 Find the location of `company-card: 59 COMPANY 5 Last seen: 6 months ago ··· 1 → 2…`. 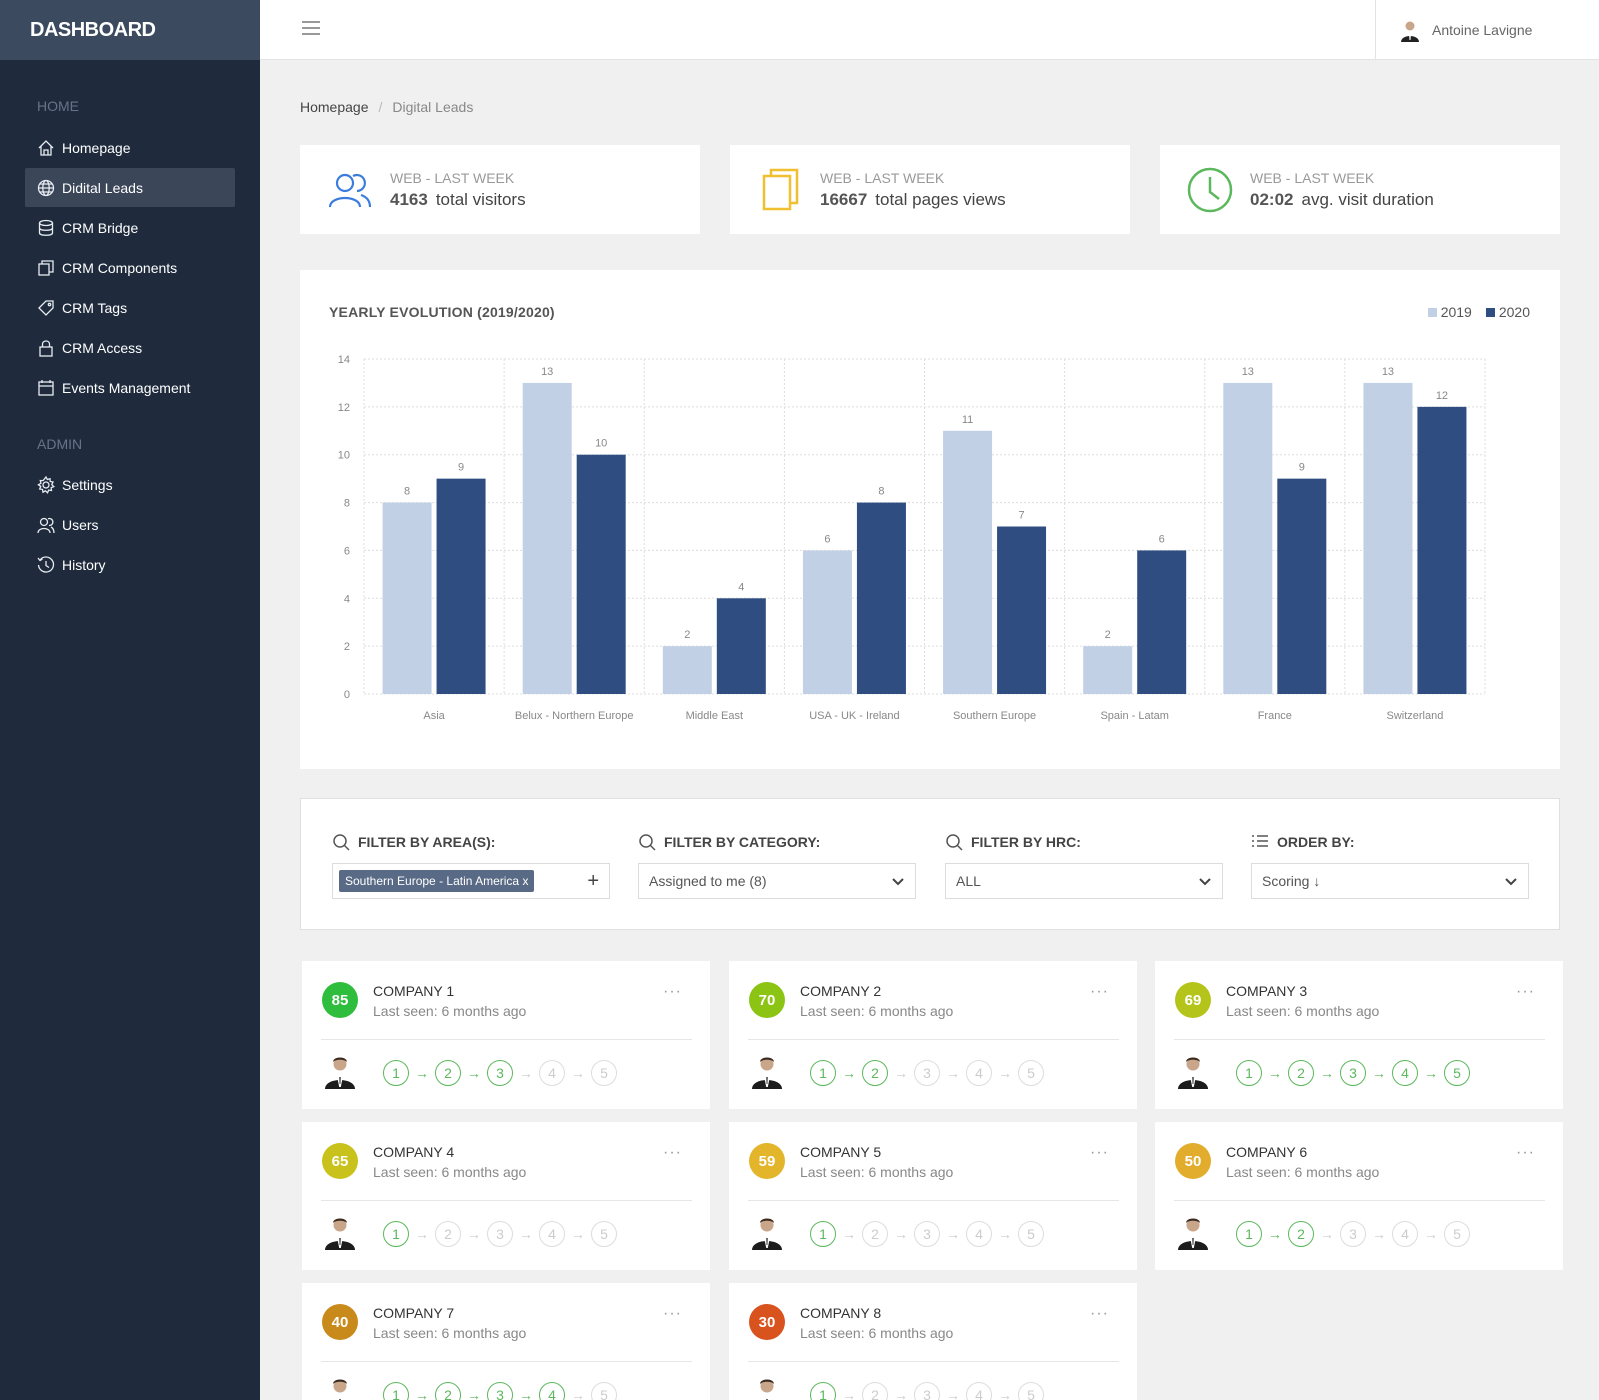

company-card: 59 COMPANY 5 Last seen: 6 months ago ··· 1 → 2… is located at coordinates (933, 1196).